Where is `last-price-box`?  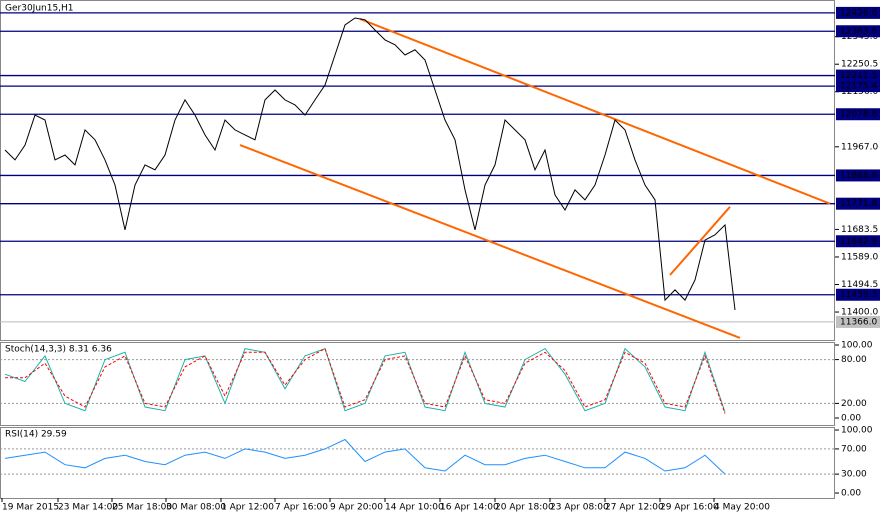 last-price-box is located at coordinates (858, 321).